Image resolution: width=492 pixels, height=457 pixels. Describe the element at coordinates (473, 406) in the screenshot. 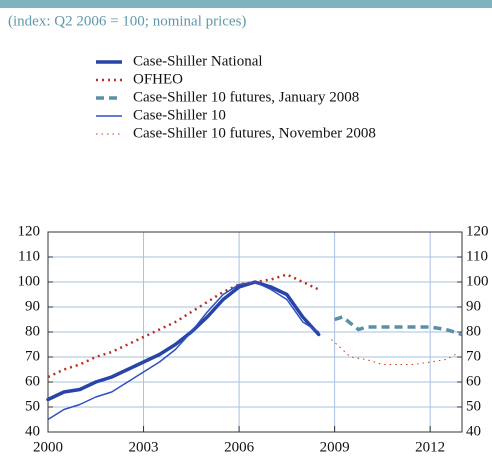

I see `y2-tick-label: 50` at that location.